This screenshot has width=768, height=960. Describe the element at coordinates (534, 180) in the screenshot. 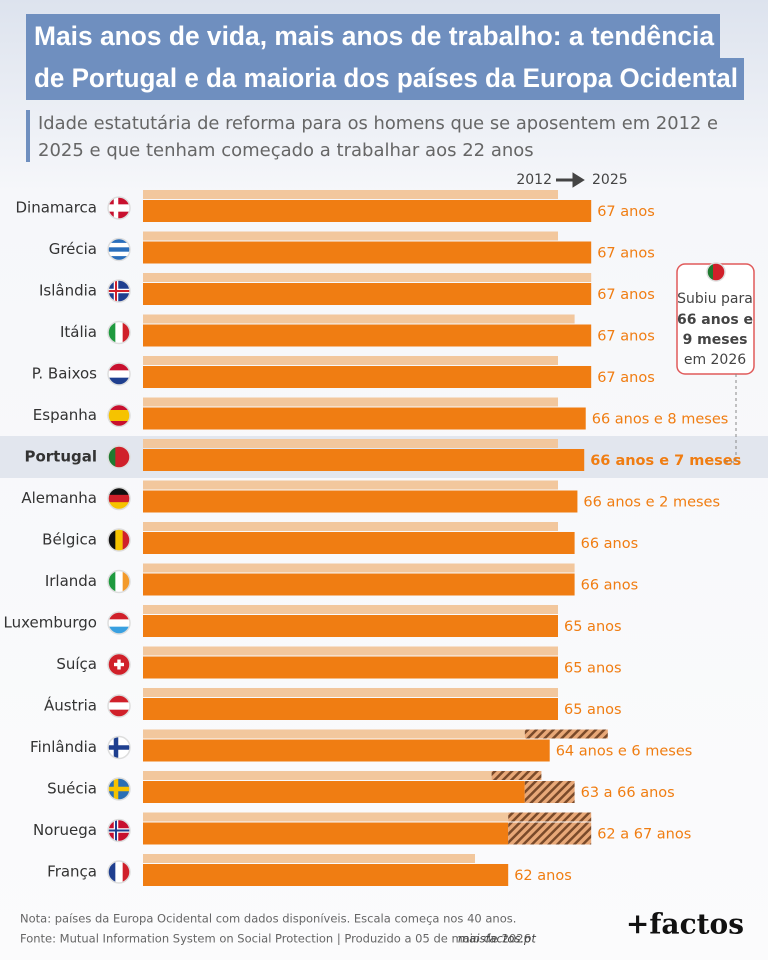

I see `legend-label: 2012` at that location.